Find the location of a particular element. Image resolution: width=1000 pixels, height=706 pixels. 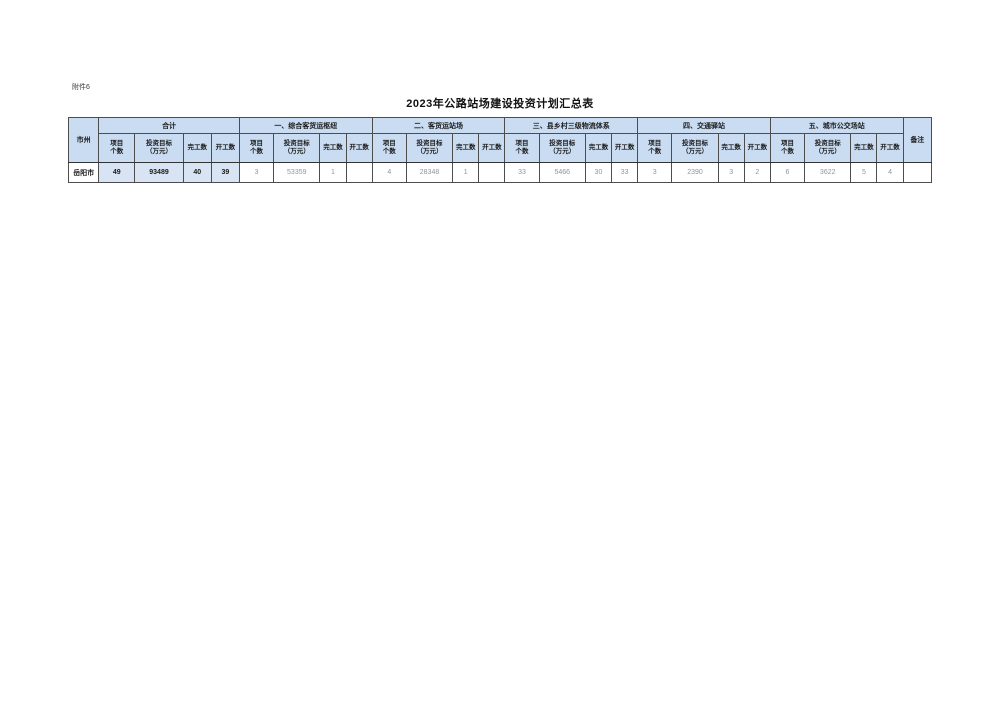

data-cell-total-started: 39 is located at coordinates (225, 172).